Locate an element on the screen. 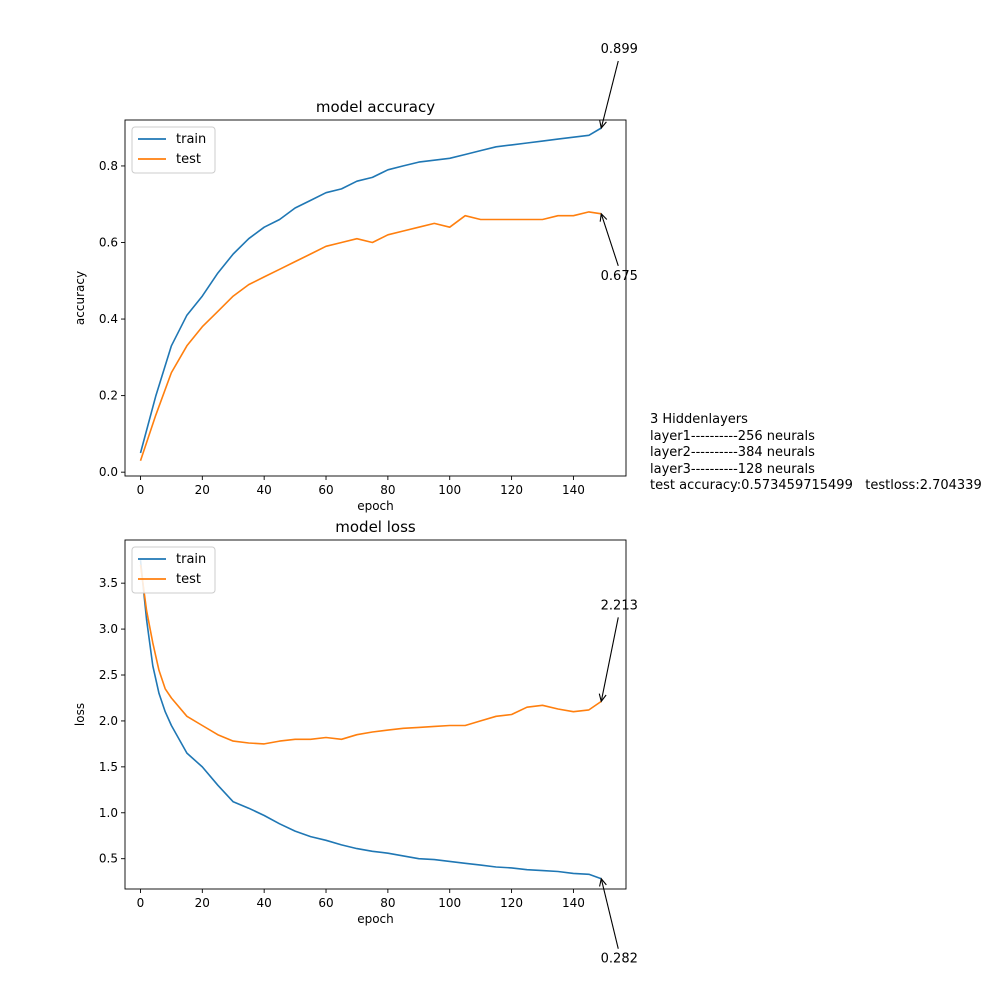 This screenshot has width=1000, height=1000. loss-xtick-label: 20 is located at coordinates (202, 903).